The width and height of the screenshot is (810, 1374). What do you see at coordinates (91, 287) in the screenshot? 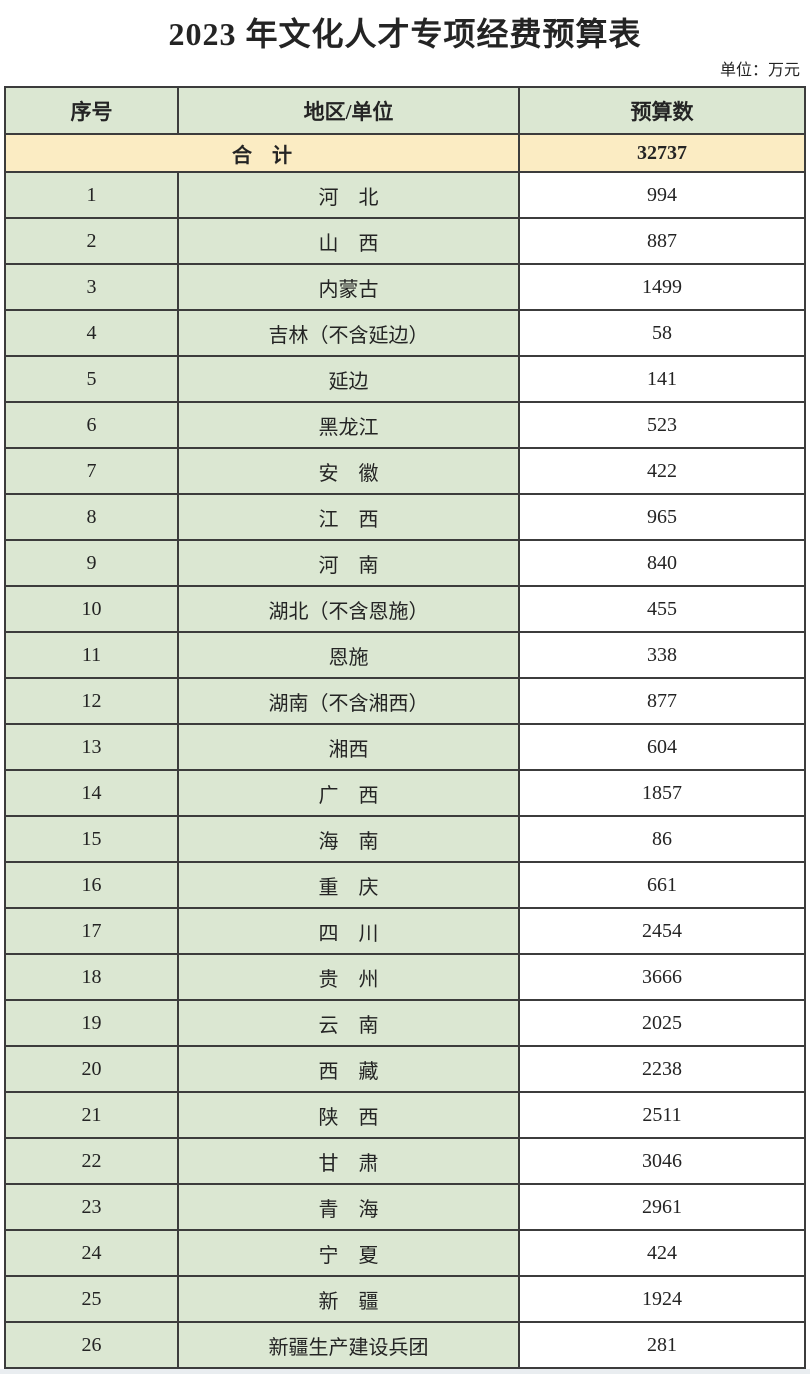
I see `cell-no: 3` at bounding box center [91, 287].